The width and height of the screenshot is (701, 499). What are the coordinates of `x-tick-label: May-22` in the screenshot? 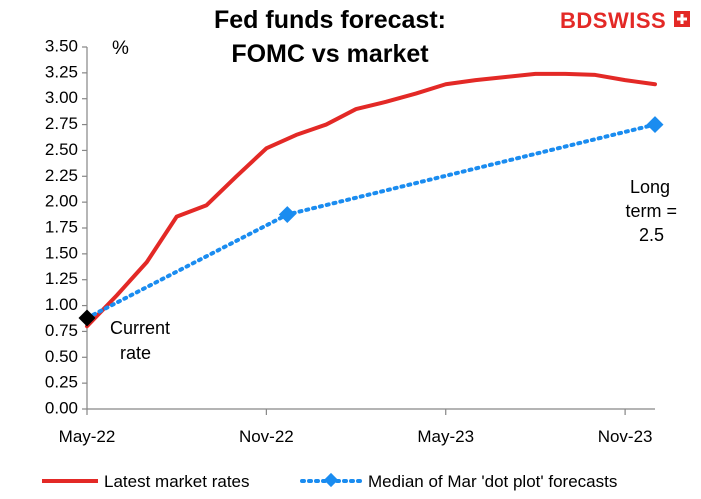 It's located at (87, 436).